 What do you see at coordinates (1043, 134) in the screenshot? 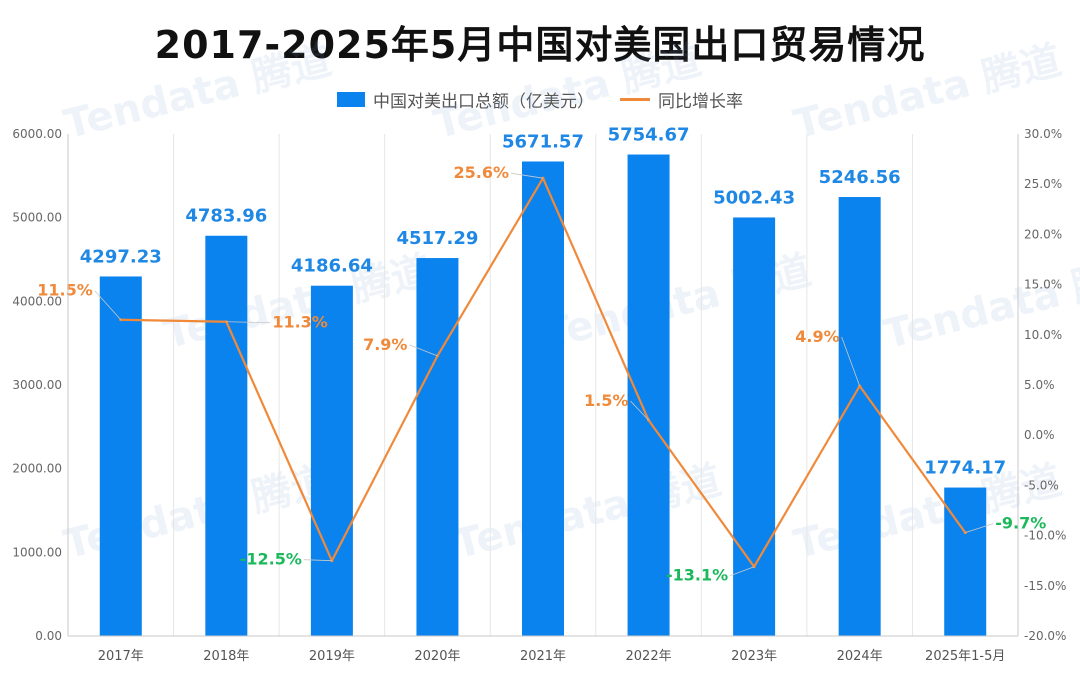
I see `y-right-tick-label: 30.0%` at bounding box center [1043, 134].